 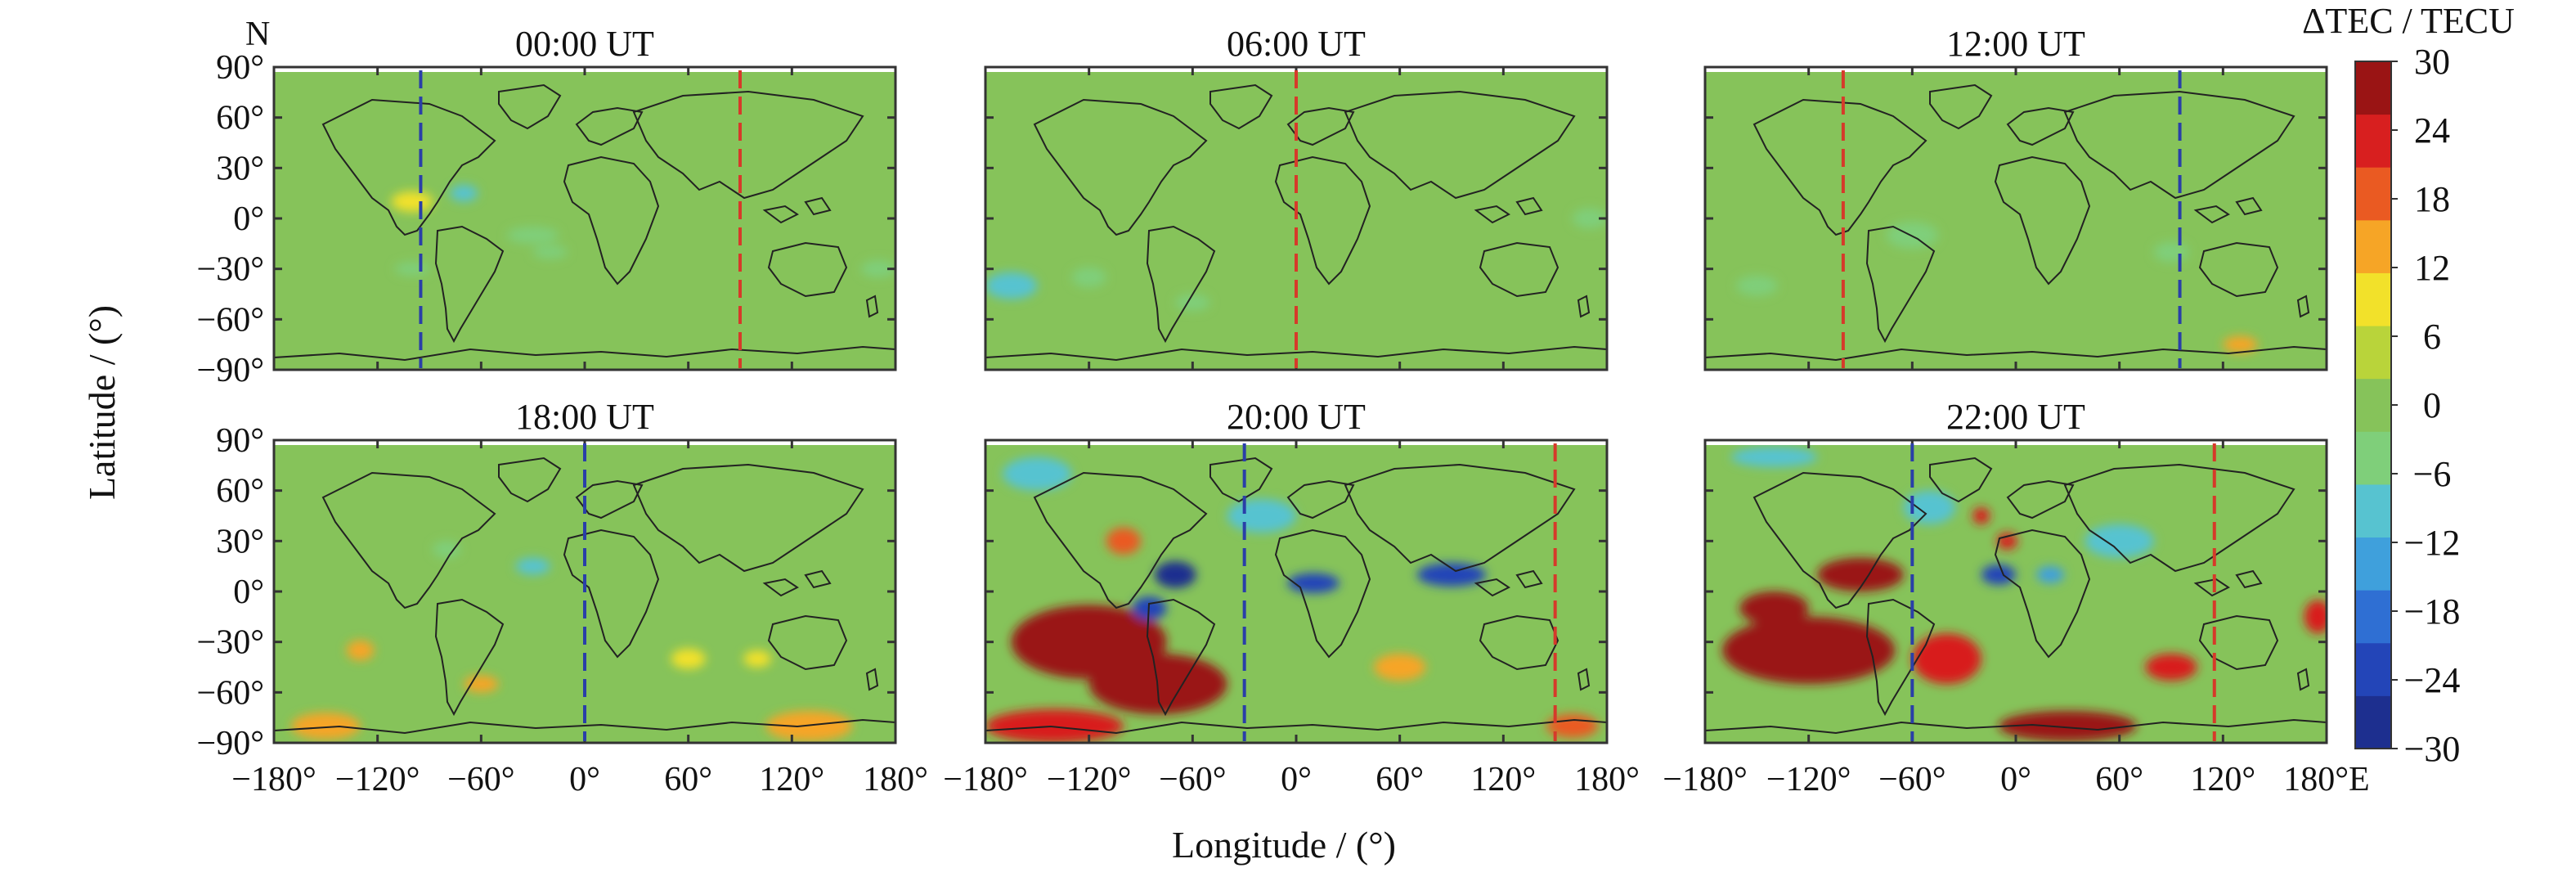 I want to click on colorbar-title: ΔTEC / TECU, so click(x=2408, y=21).